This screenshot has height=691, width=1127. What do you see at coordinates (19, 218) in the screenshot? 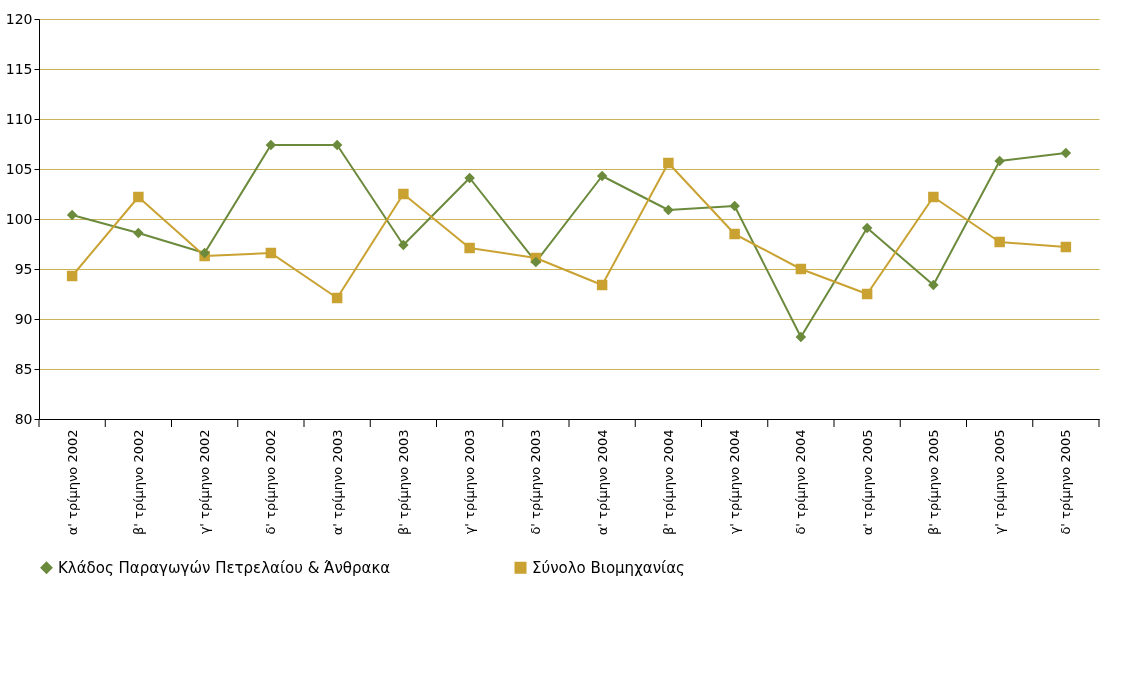
I see `y-tick-label: 100` at bounding box center [19, 218].